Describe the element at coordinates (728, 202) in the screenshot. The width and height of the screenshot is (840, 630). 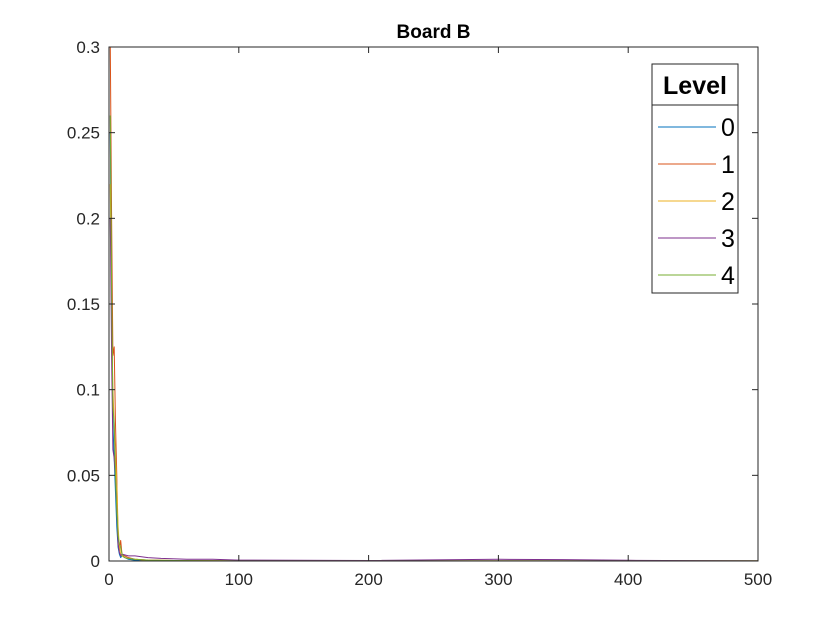
I see `legend-label-2: 2` at that location.